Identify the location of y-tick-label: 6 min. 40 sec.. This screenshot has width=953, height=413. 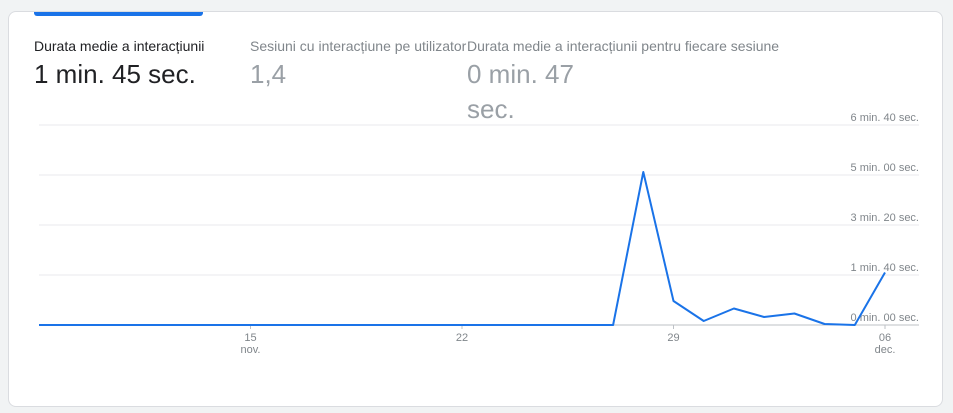
(885, 118).